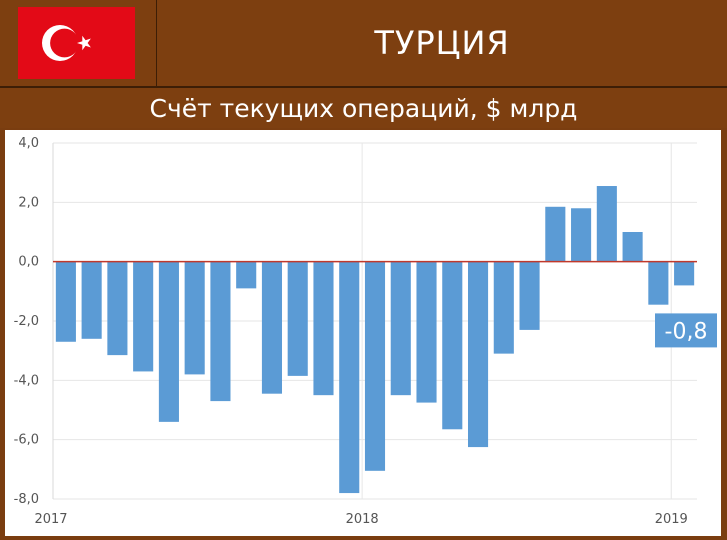 This screenshot has height=540, width=727. Describe the element at coordinates (50, 519) in the screenshot. I see `x-tick-label: 2017` at that location.